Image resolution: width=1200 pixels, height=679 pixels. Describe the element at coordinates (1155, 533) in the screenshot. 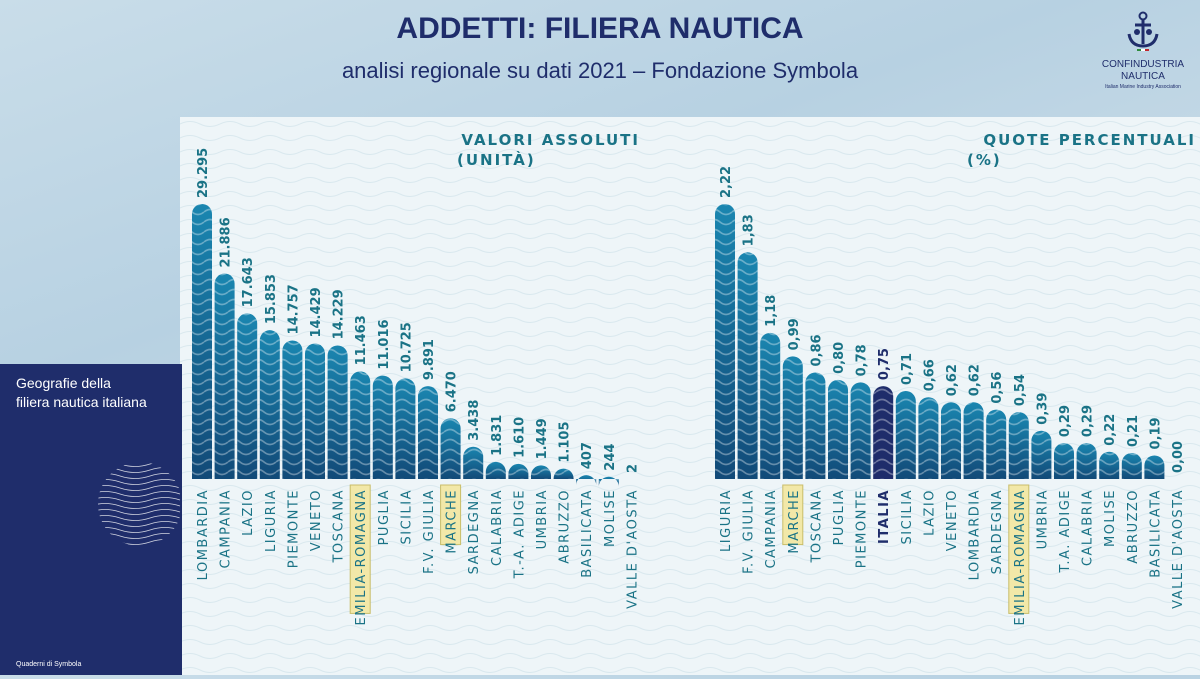

I see `chart2-category-label: BASILICATA` at that location.